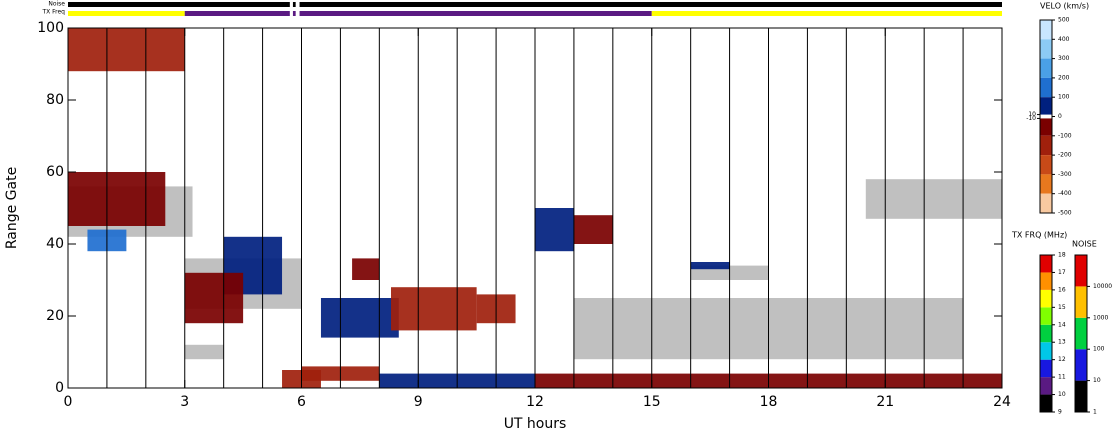 This screenshot has width=1118, height=435. Describe the element at coordinates (1100, 317) in the screenshot. I see `scale-tick-label: 1000` at that location.